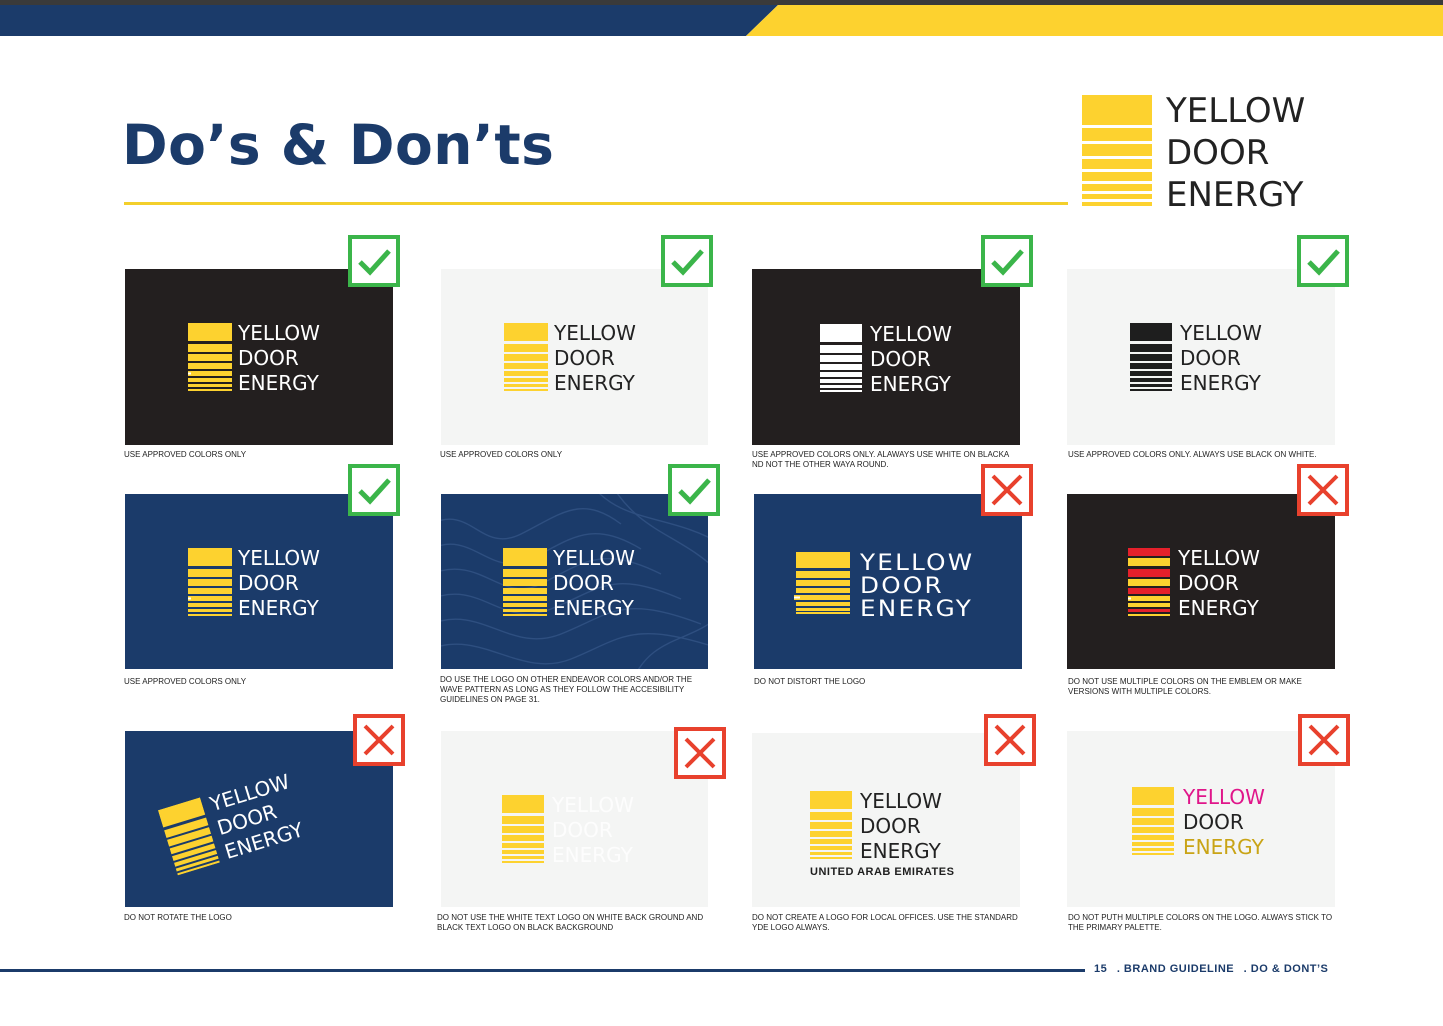 This screenshot has width=1443, height=1026. What do you see at coordinates (338, 145) in the screenshot?
I see `page-title: Do’s & Don’ts` at bounding box center [338, 145].